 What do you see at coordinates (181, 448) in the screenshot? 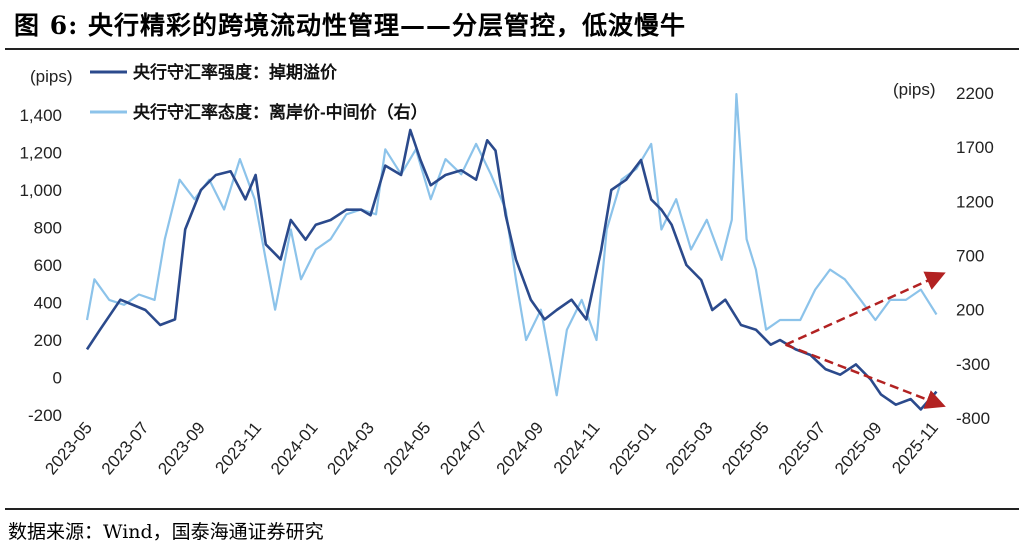
I see `x-tick-label: 2023-09` at bounding box center [181, 448].